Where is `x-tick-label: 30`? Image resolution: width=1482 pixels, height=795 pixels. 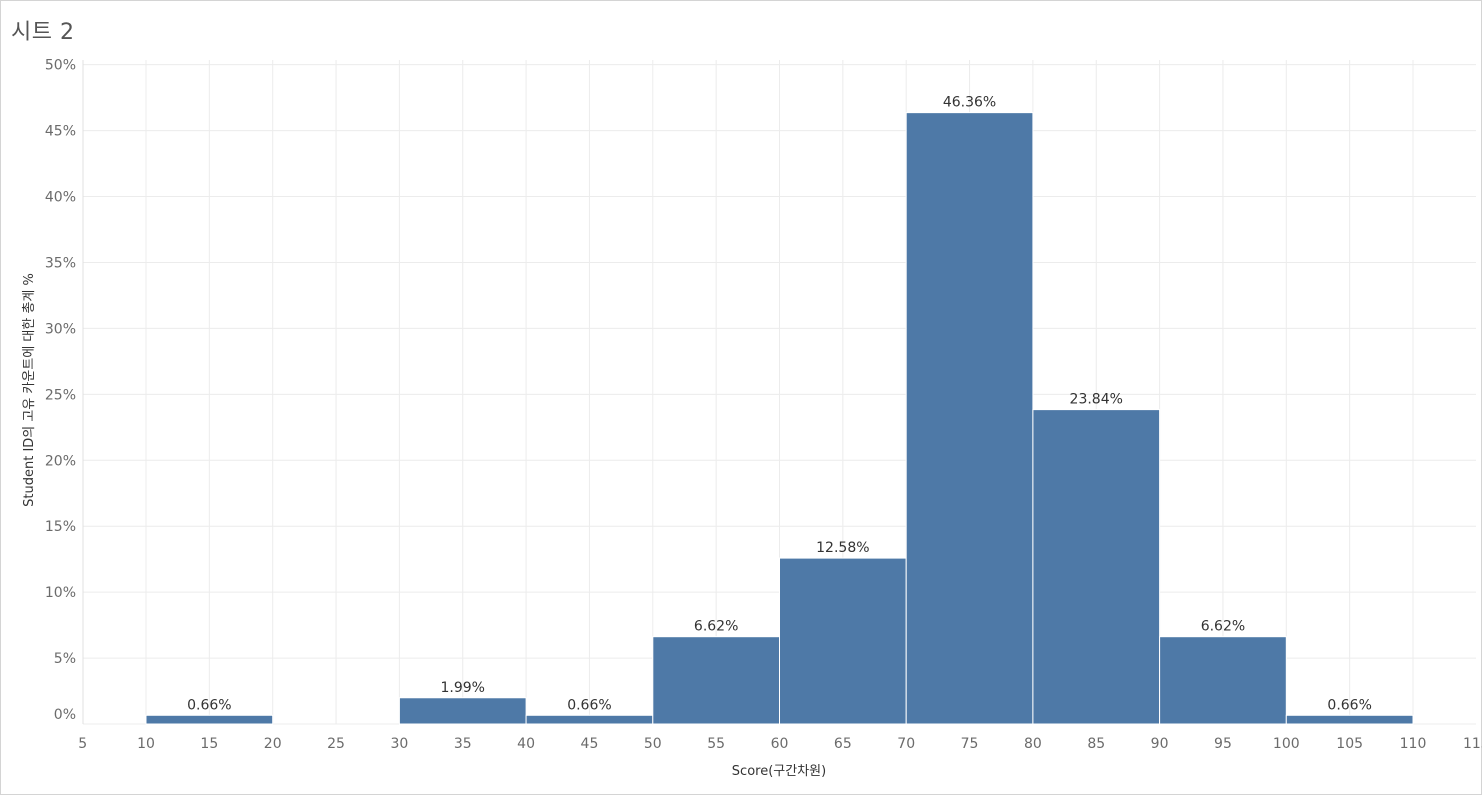
x-tick-label: 30 is located at coordinates (399, 744).